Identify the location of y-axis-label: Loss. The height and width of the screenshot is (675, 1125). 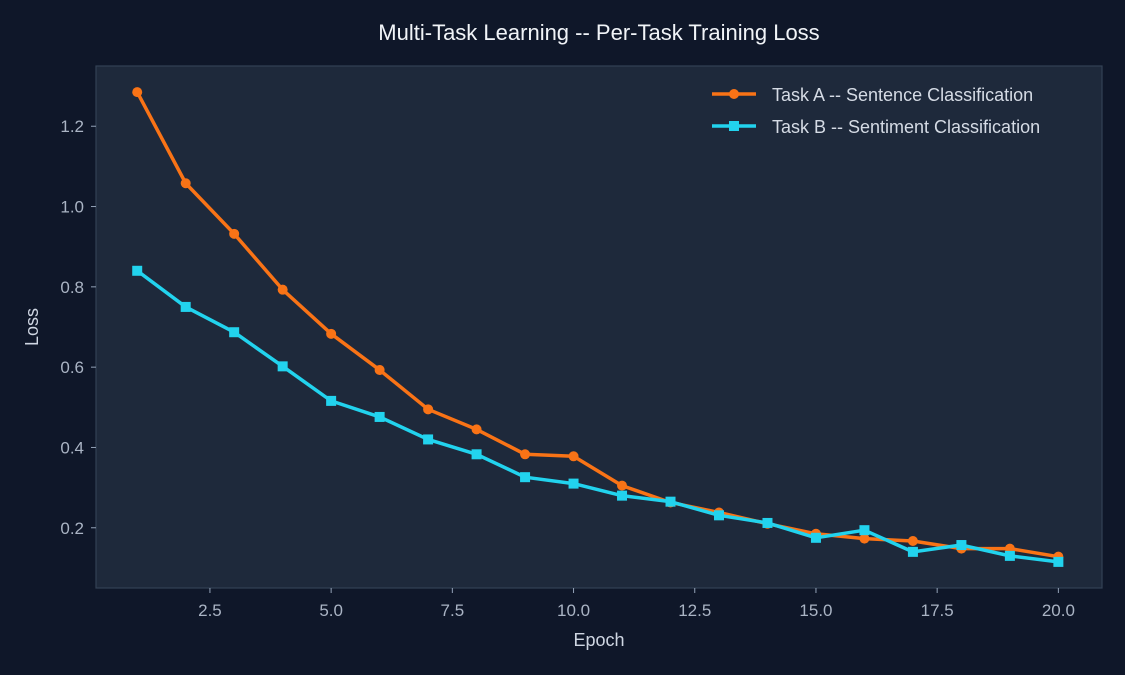
(32, 327).